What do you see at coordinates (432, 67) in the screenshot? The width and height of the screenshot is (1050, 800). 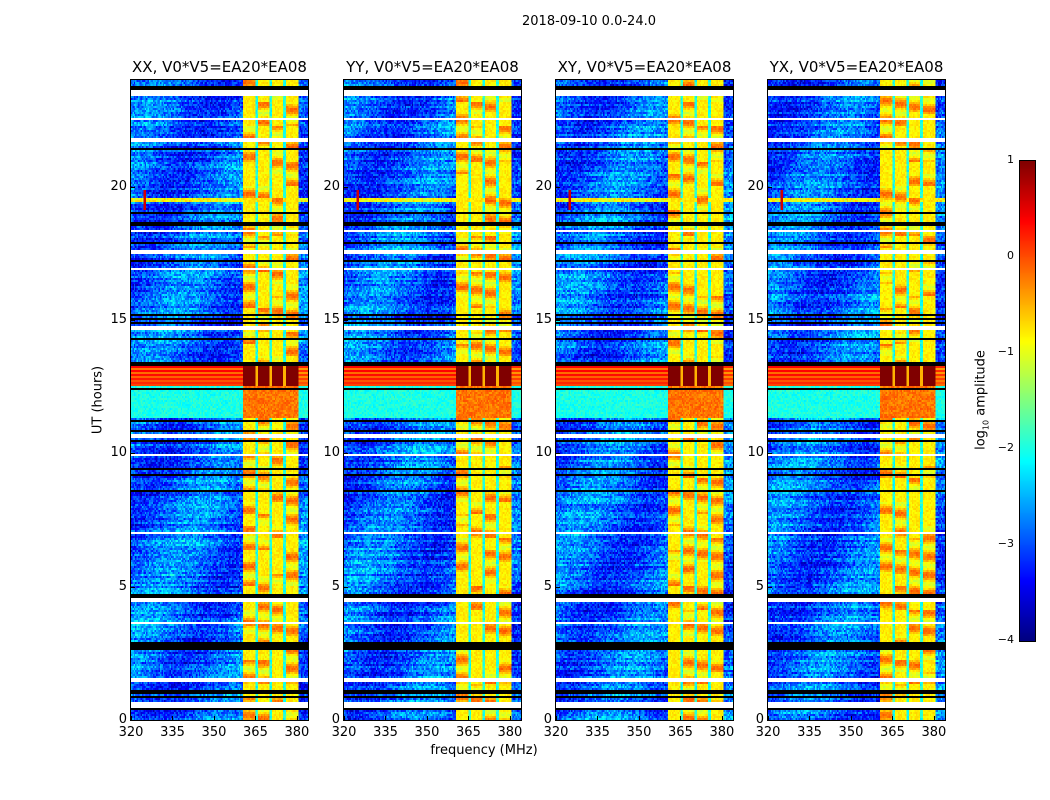 I see `panel-title: YY, V0*V5=EA20*EA08` at bounding box center [432, 67].